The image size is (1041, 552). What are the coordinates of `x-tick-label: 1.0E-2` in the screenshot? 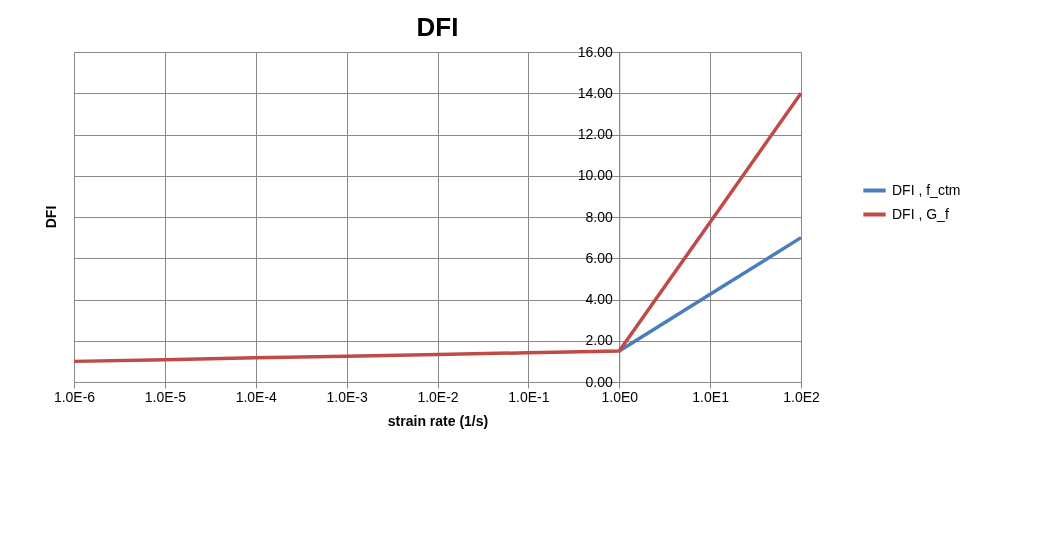 It's located at (438, 396).